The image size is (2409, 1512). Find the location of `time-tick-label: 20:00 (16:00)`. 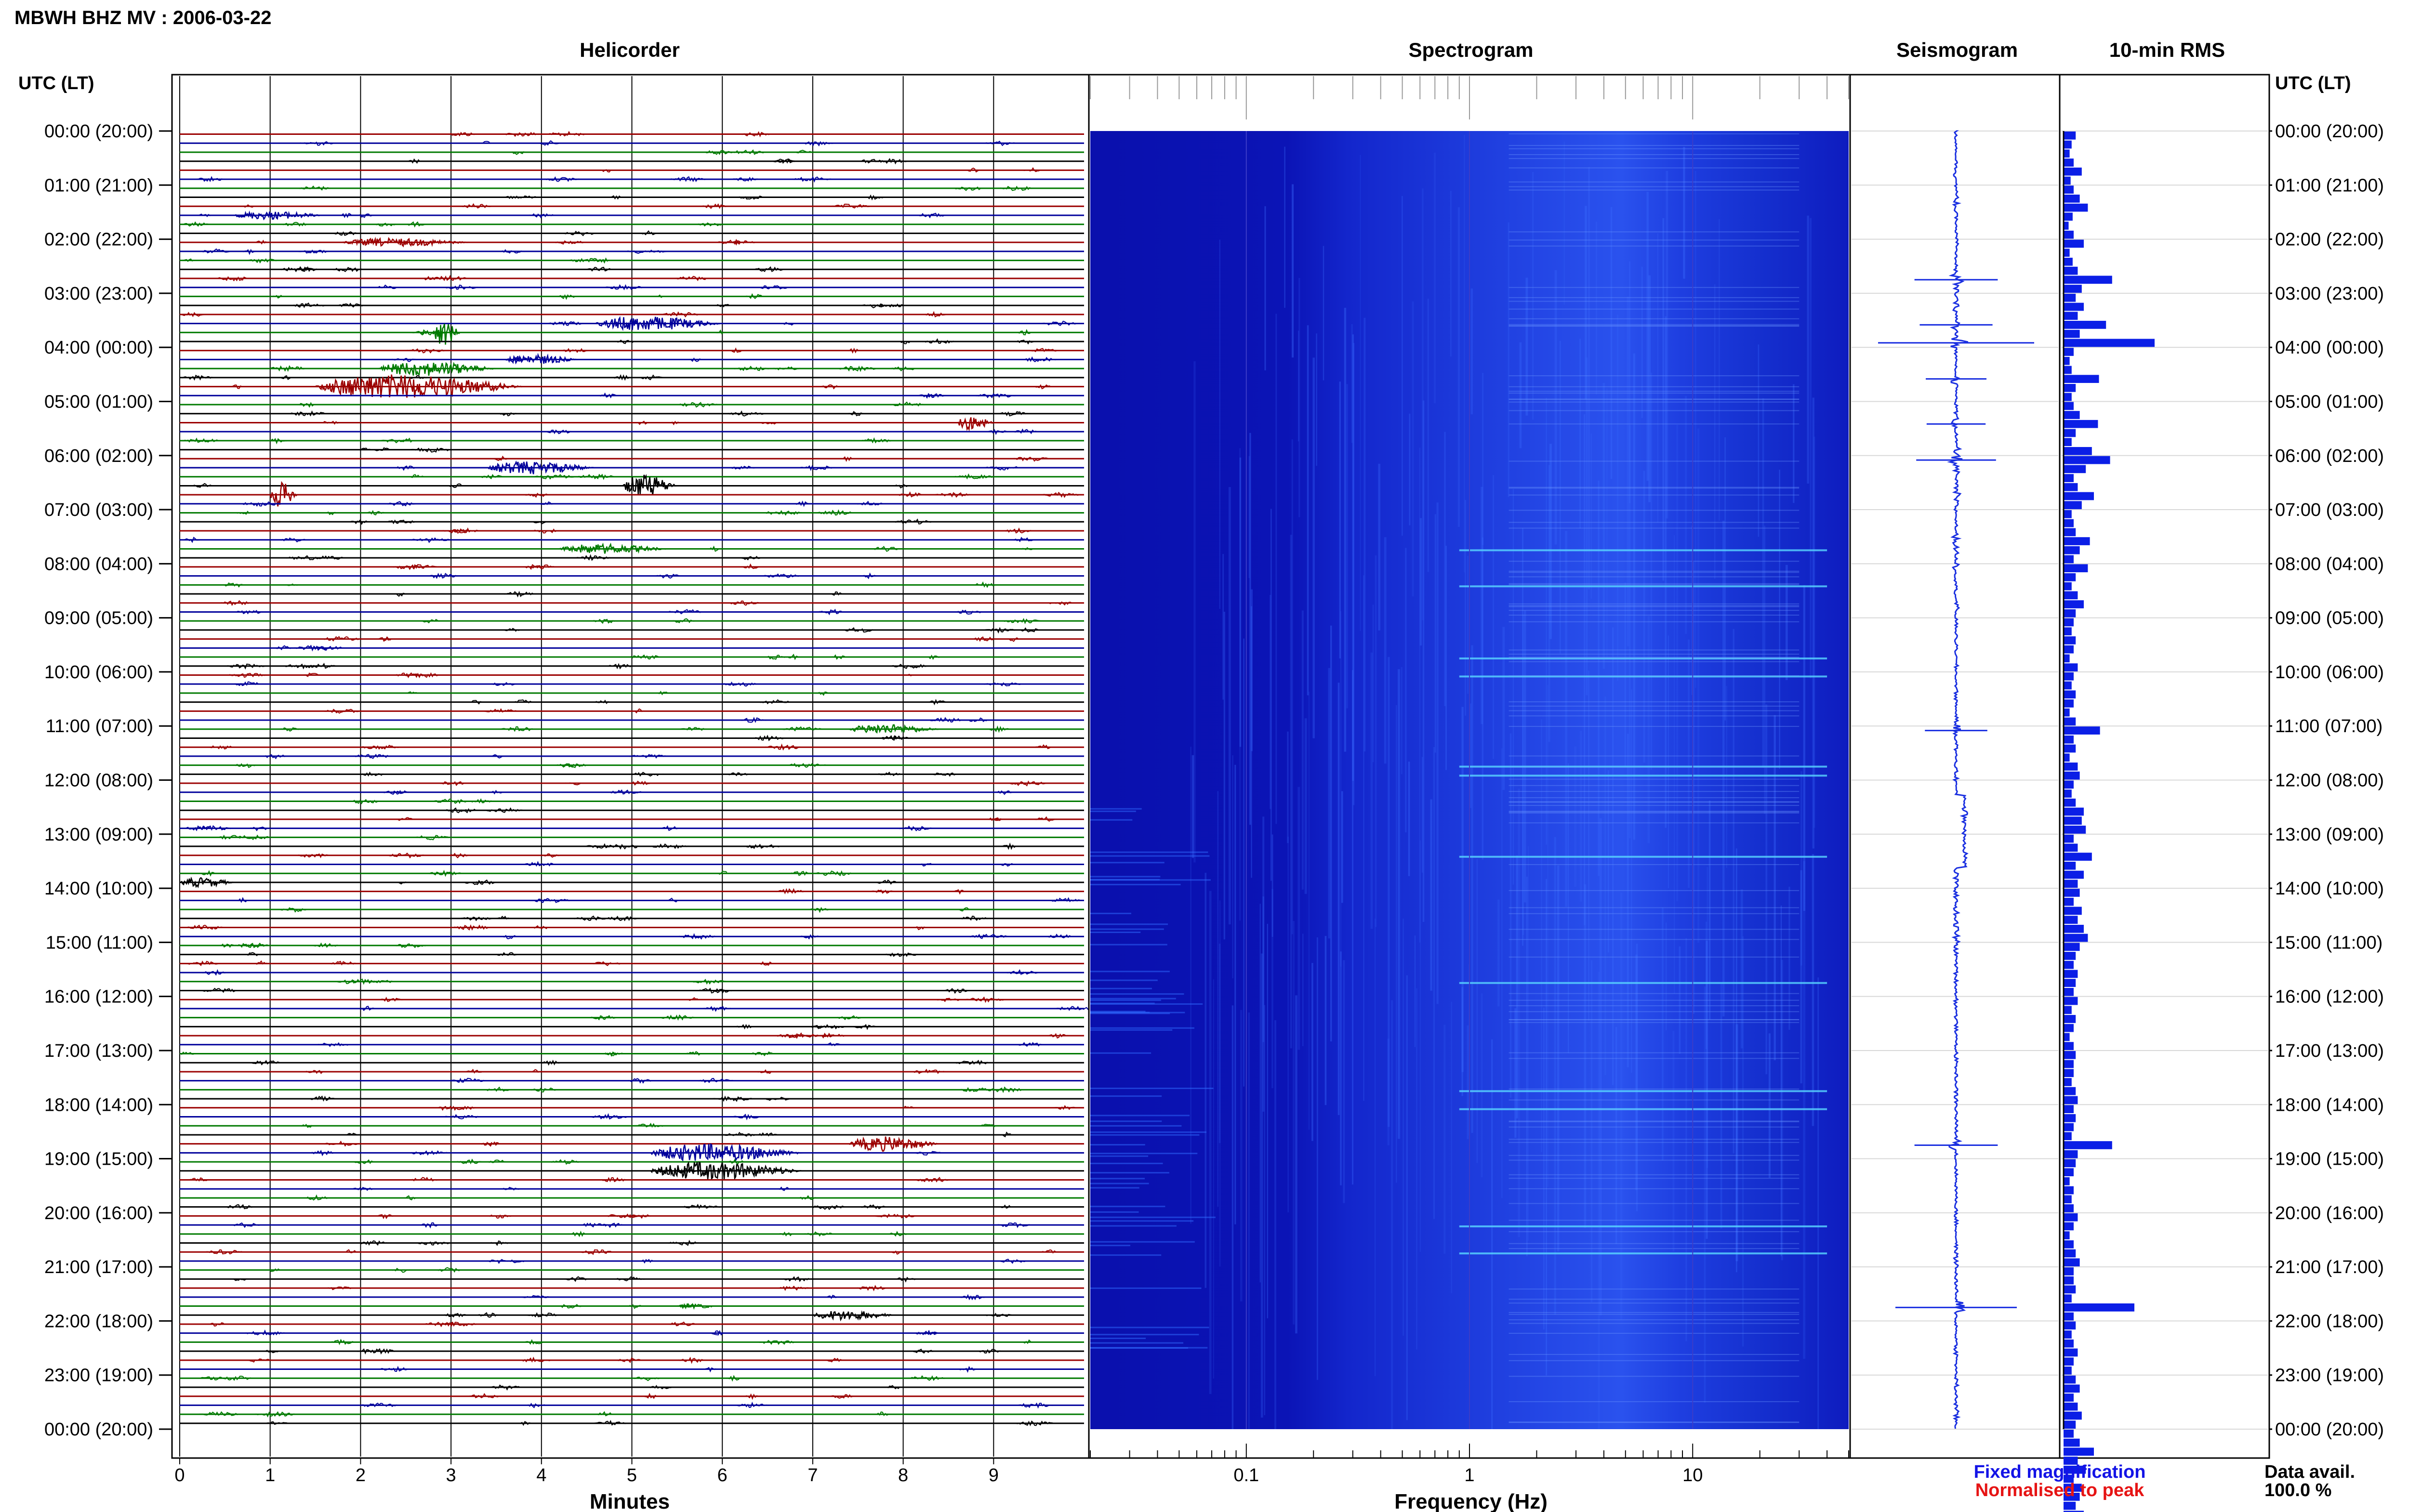

time-tick-label: 20:00 (16:00) is located at coordinates (98, 1213).